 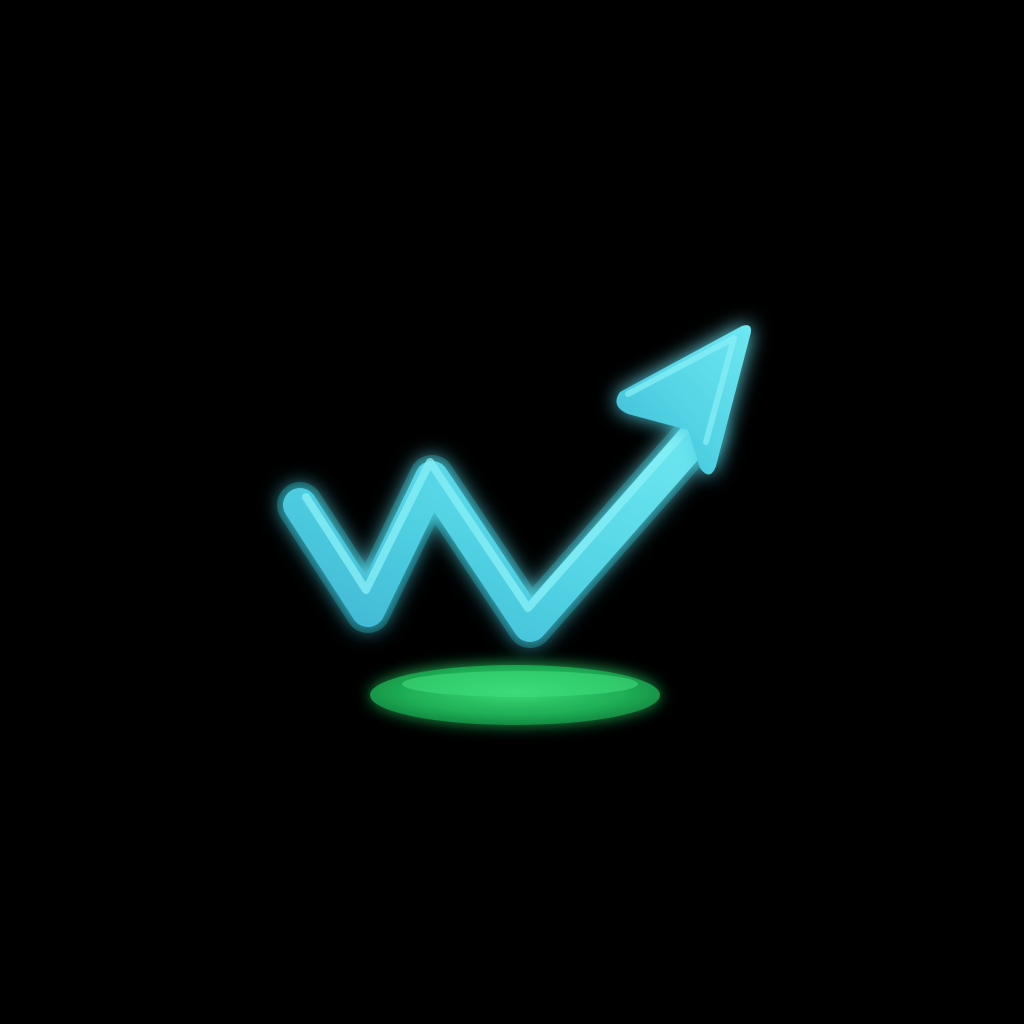 I want to click on trend-line, so click(x=500, y=528).